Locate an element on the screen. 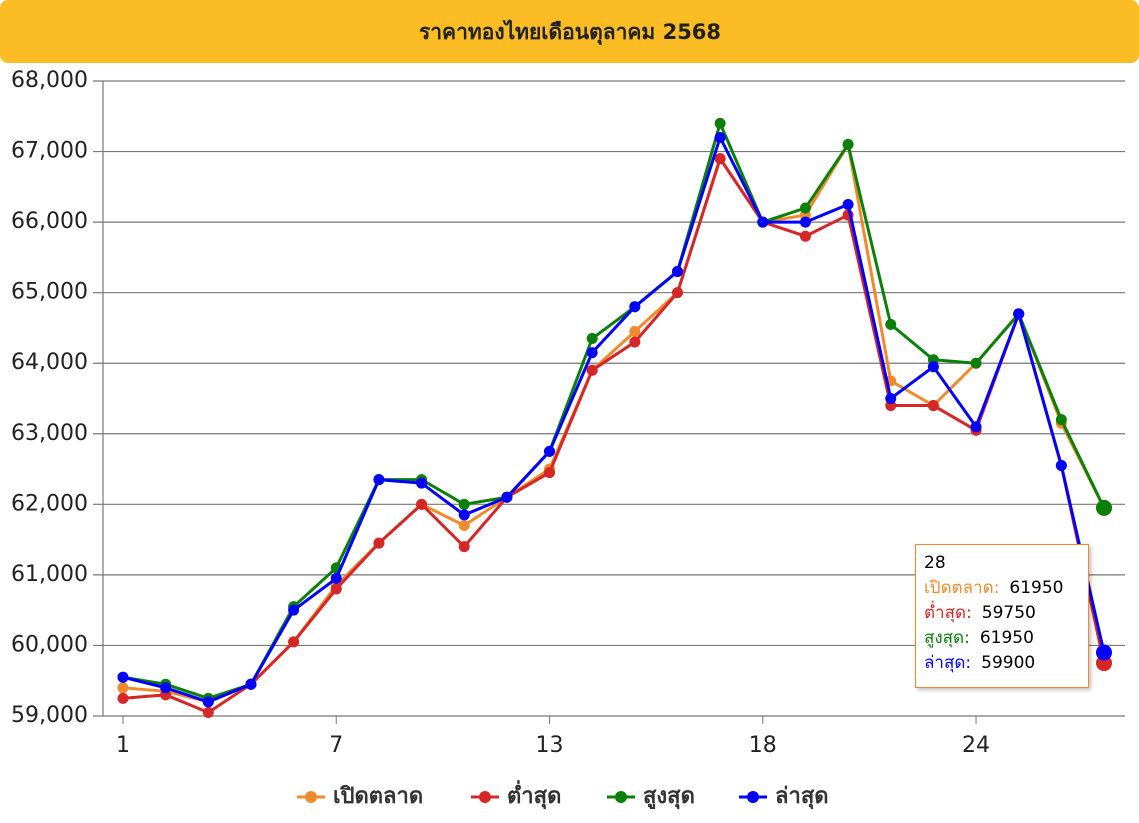 The width and height of the screenshot is (1139, 823). tooltip-row: ล่าสุด 59900 is located at coordinates (1002, 663).